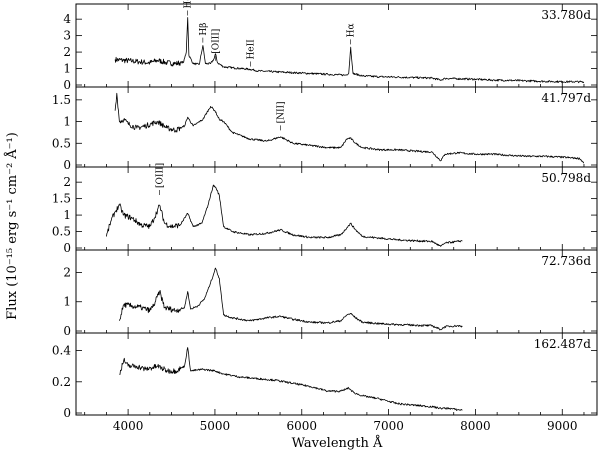  Describe the element at coordinates (281, 112) in the screenshot. I see `line-annotation: [NII]` at that location.